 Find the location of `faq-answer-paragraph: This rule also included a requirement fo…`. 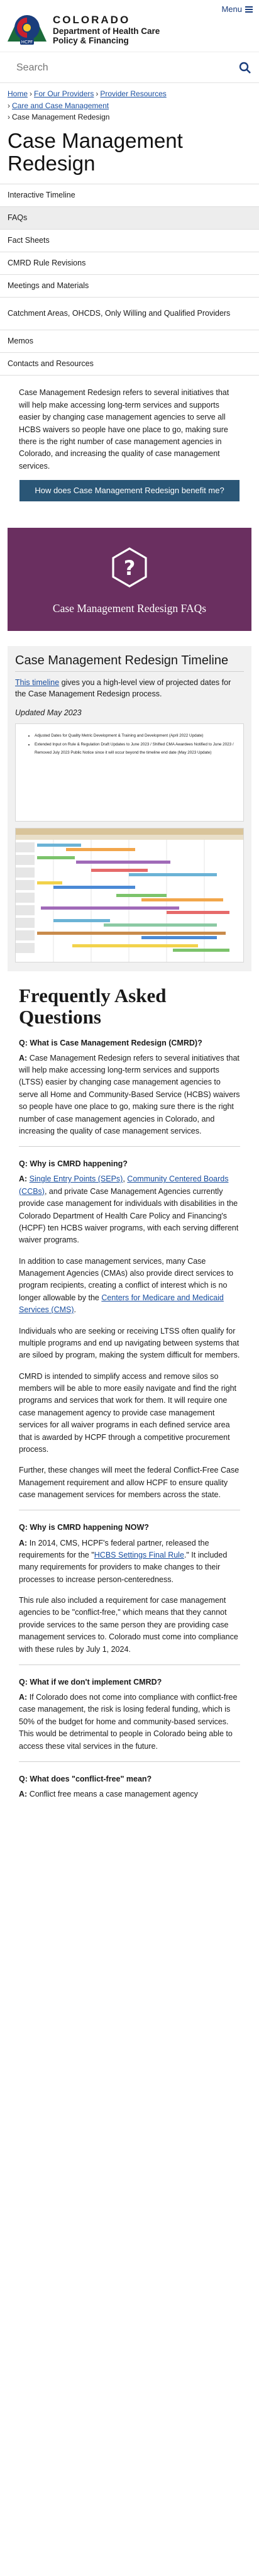

faq-answer-paragraph: This rule also included a requirement fo… is located at coordinates (128, 1625).